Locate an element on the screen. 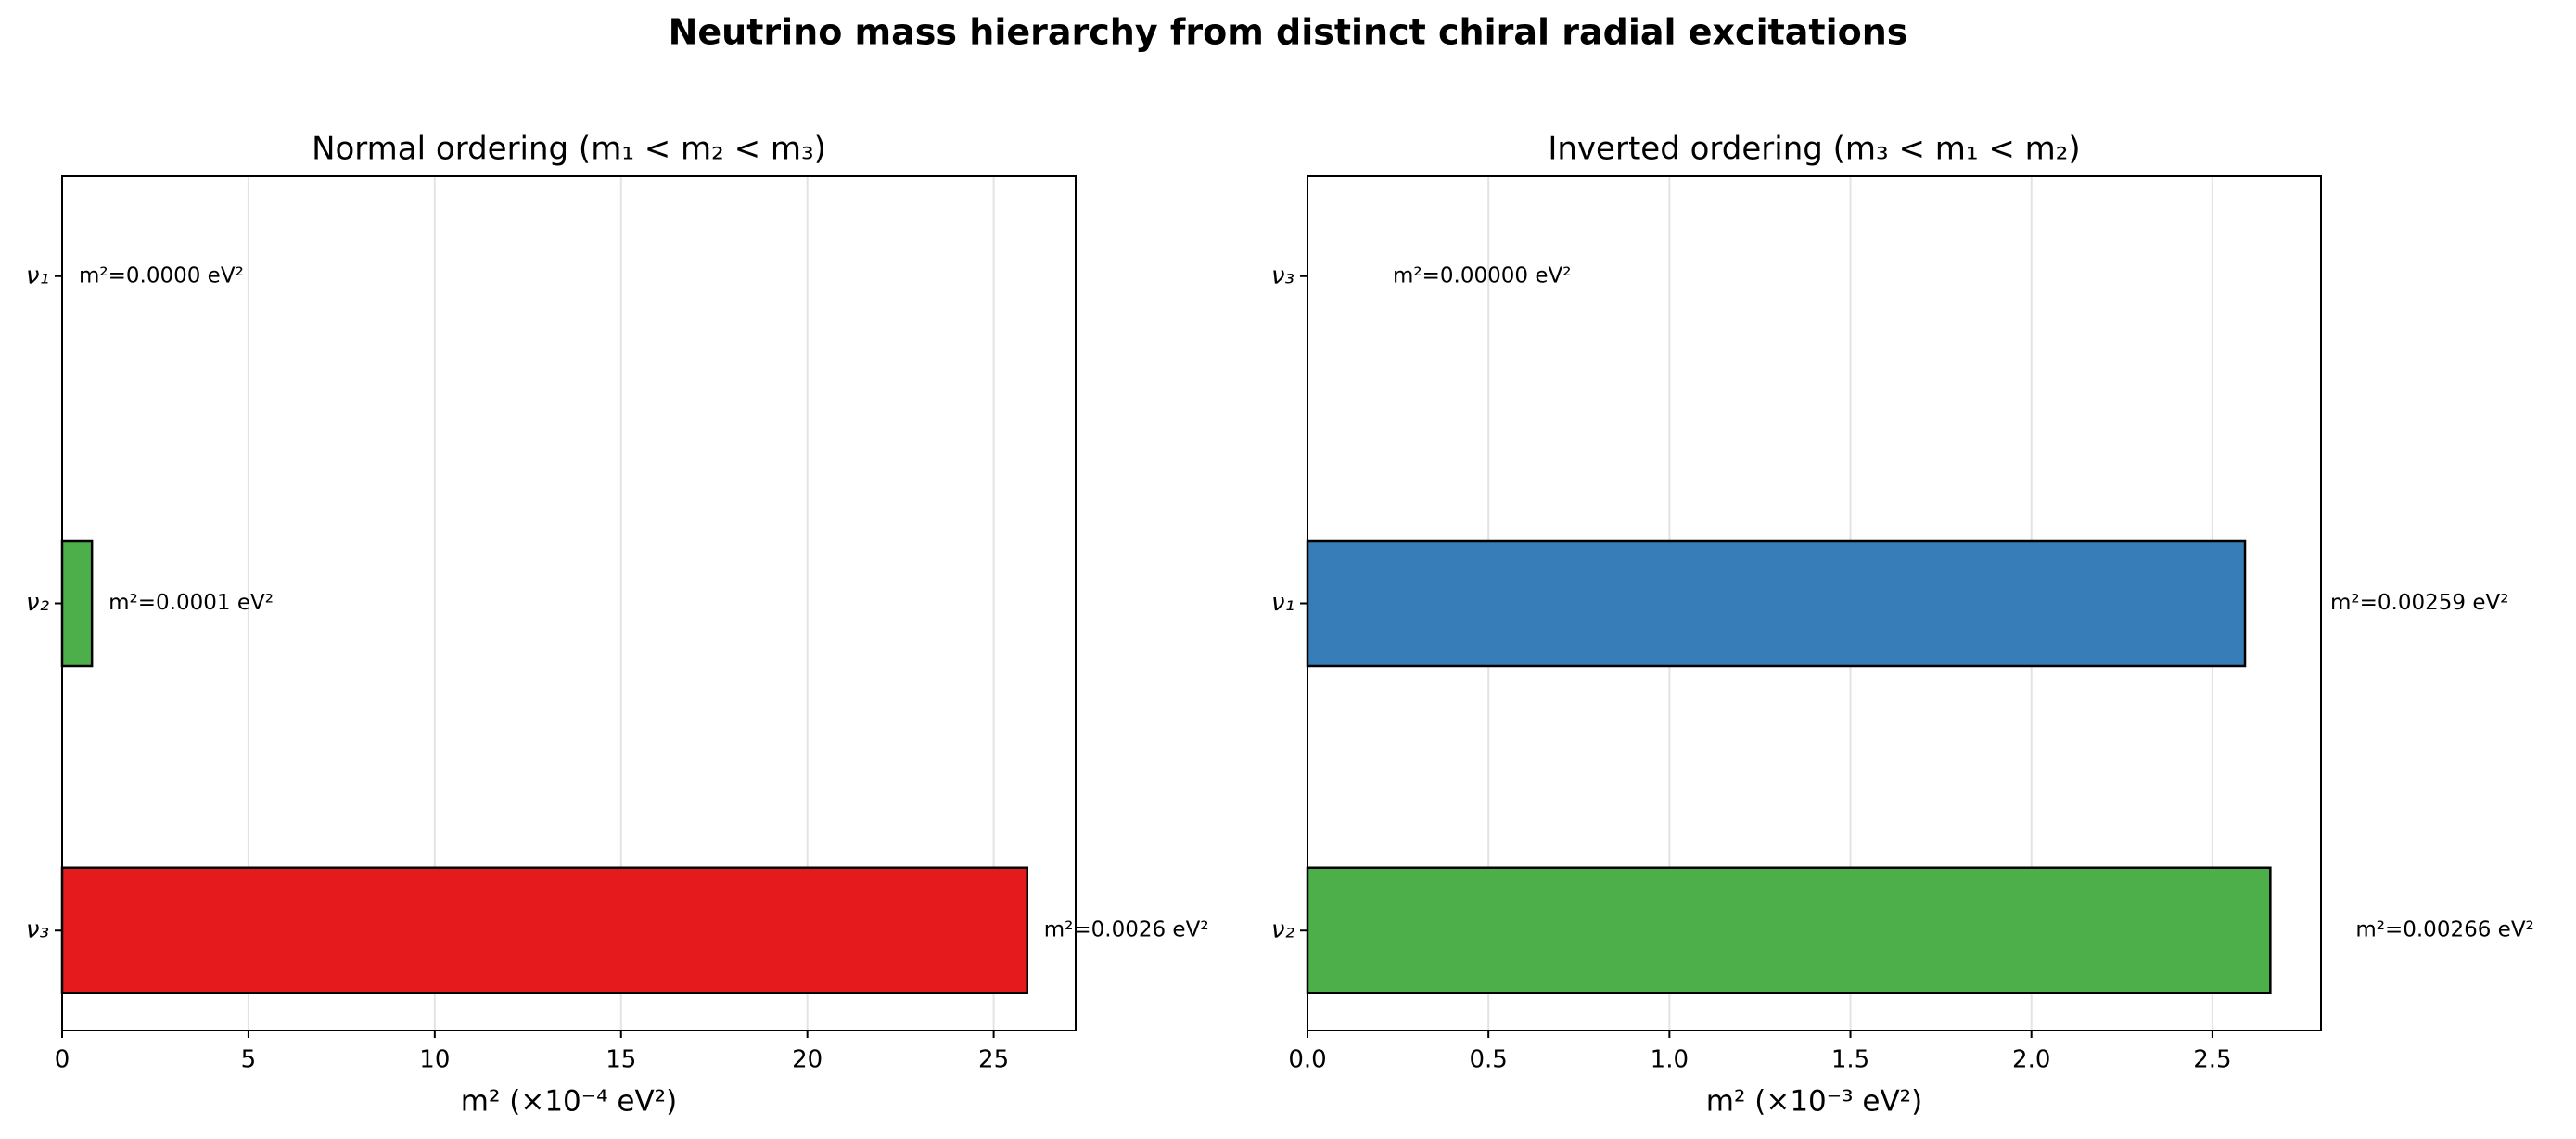  x-tick-label: 0.0 is located at coordinates (1307, 1060).